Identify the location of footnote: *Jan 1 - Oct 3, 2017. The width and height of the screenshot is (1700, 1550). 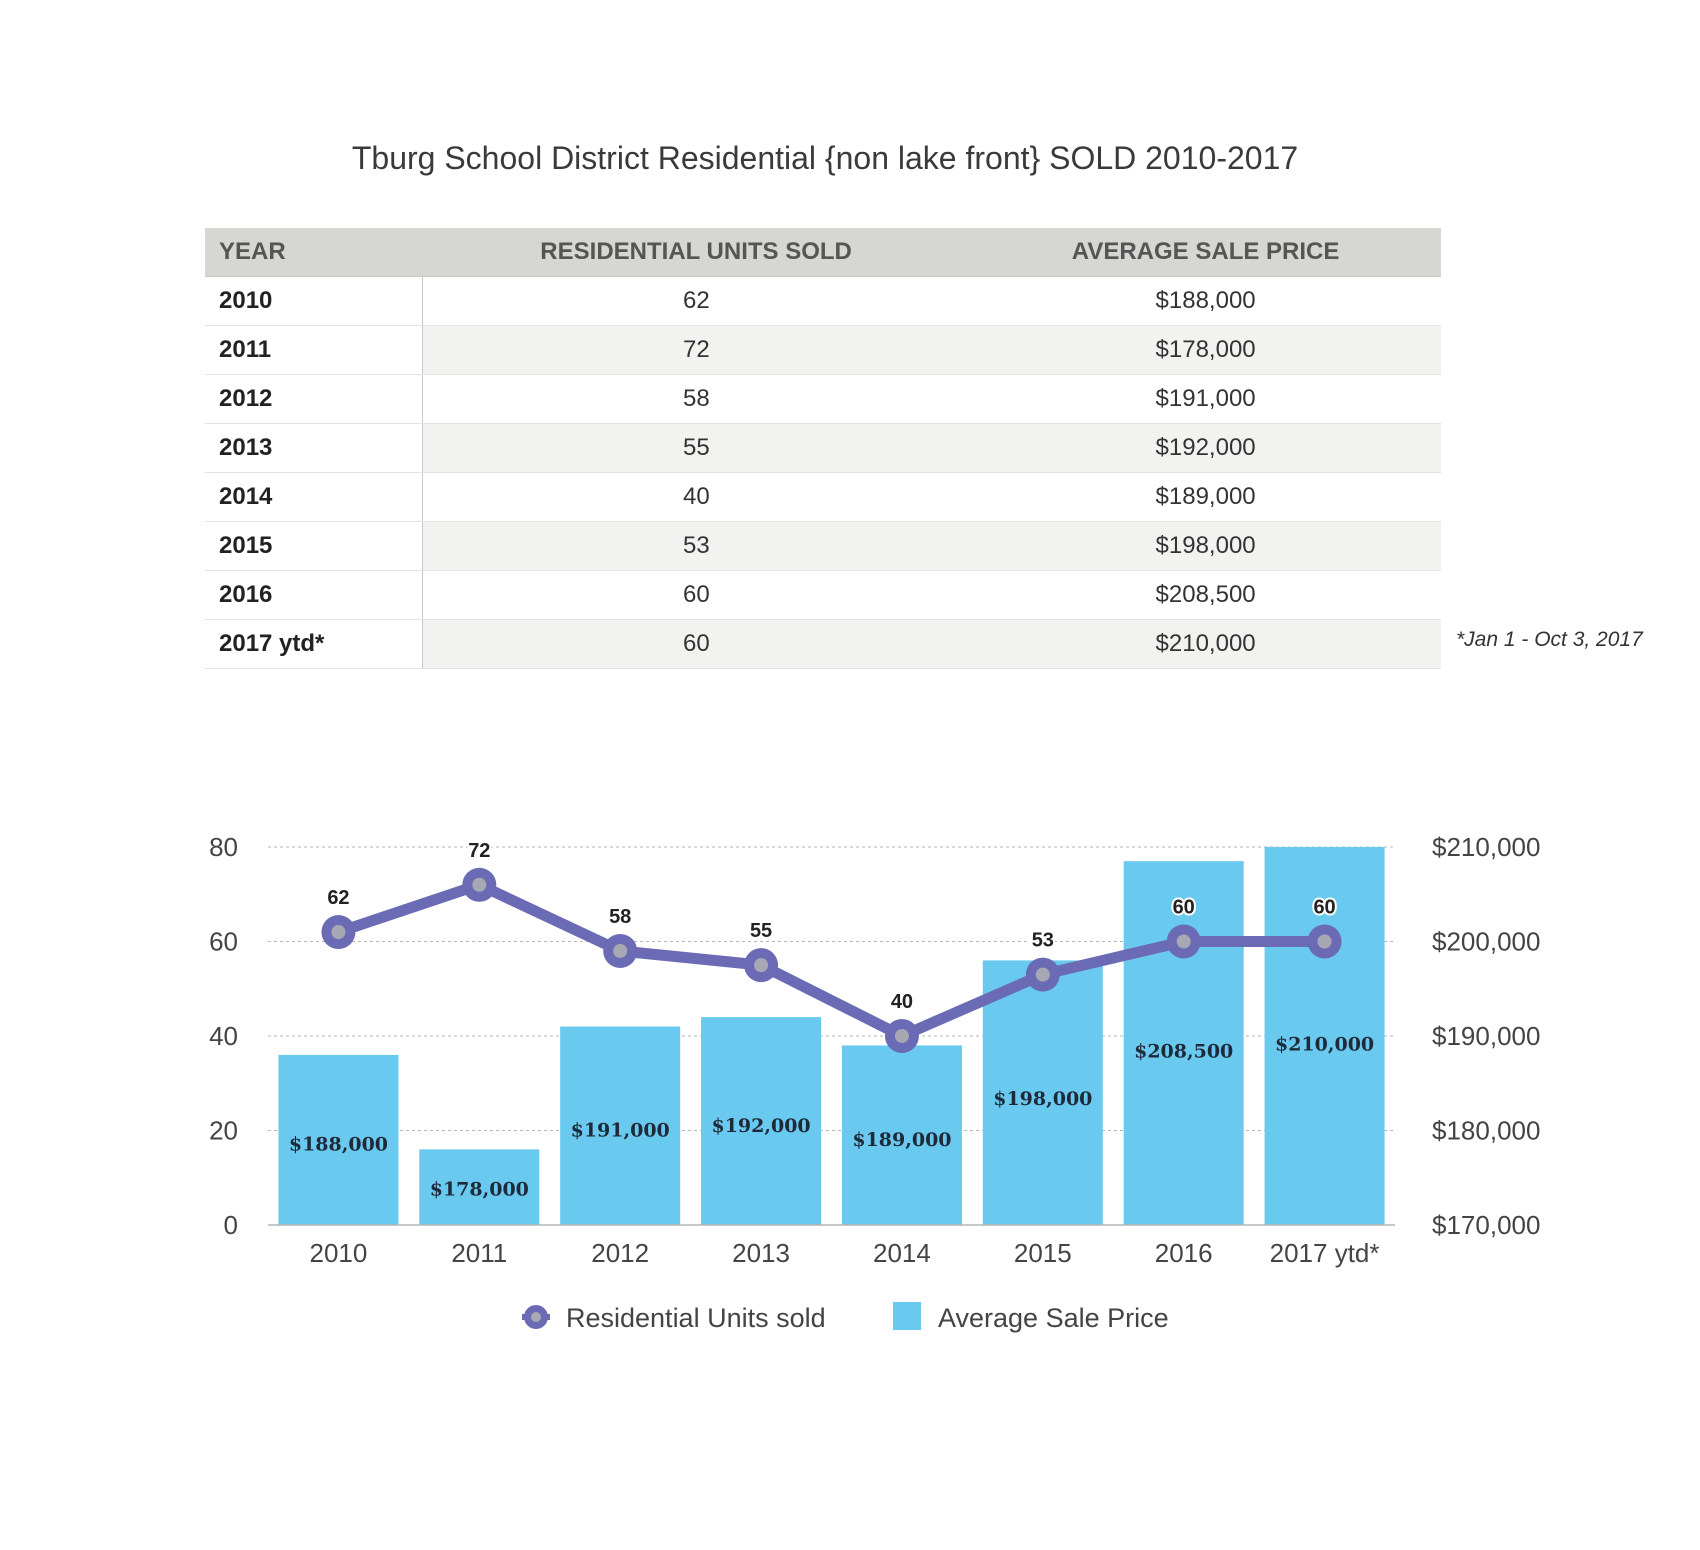
(1549, 639).